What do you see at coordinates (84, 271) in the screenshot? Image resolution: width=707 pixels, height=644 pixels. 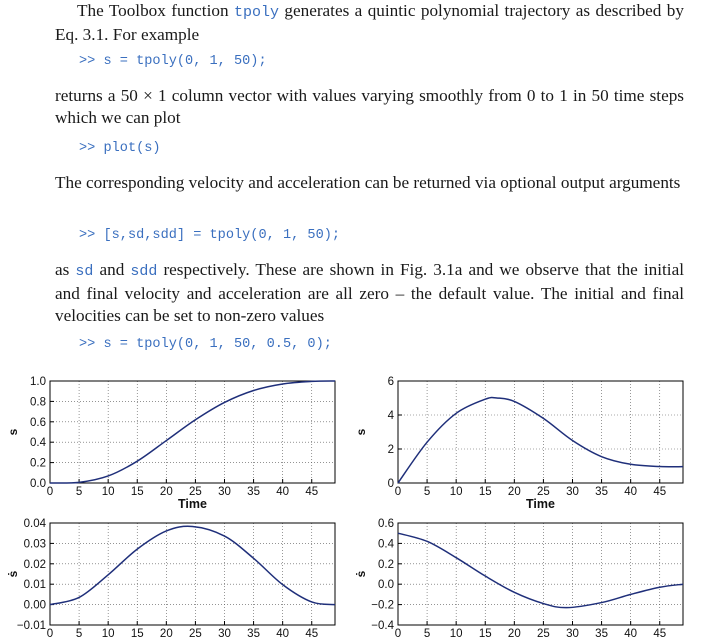 I see `inline-code-sd: sd` at bounding box center [84, 271].